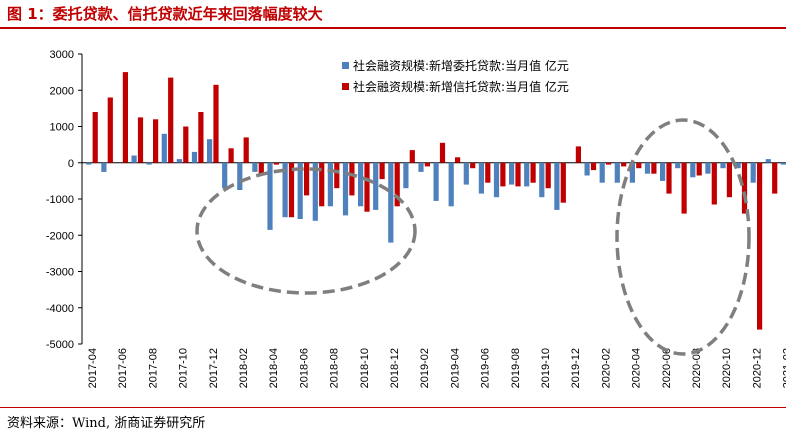  Describe the element at coordinates (62, 55) in the screenshot. I see `y-tick-label: 3000` at that location.